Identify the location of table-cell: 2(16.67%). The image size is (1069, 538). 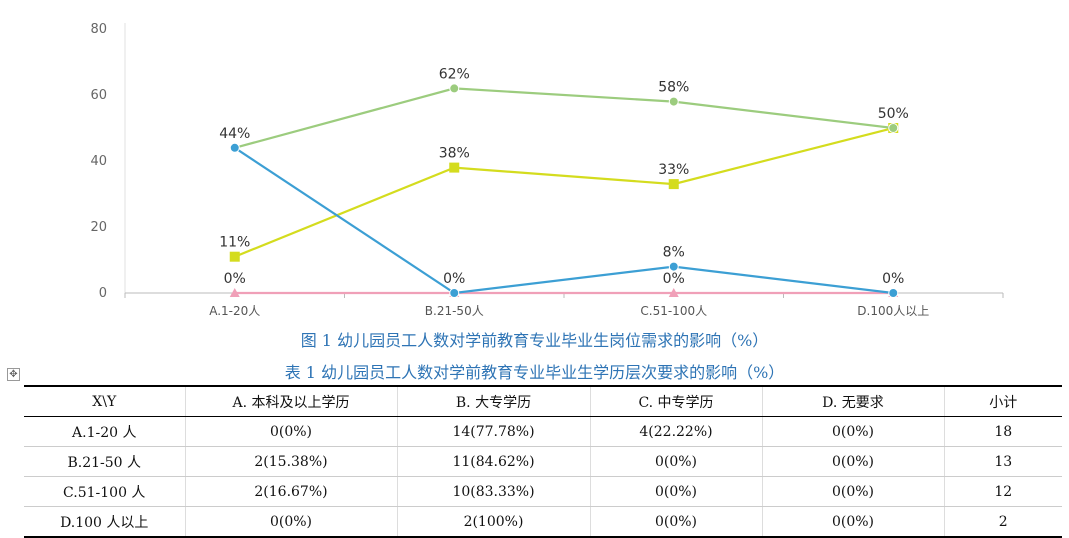
(290, 491).